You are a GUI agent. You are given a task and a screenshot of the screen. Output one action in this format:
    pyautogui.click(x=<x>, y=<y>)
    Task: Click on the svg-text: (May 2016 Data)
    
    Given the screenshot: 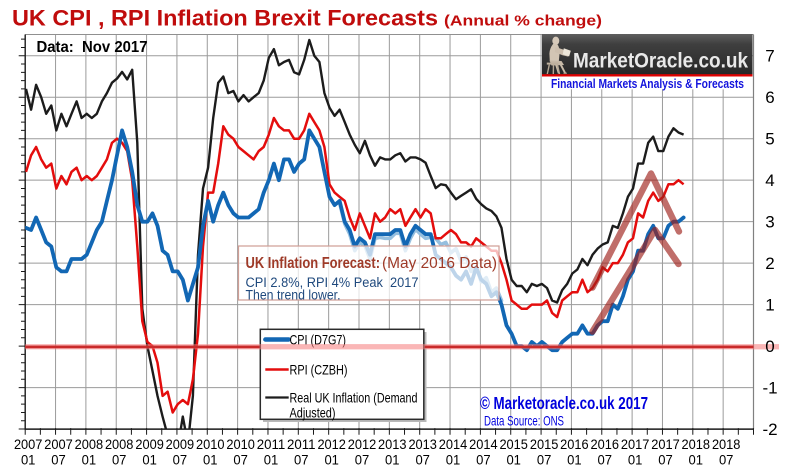 What is the action you would take?
    pyautogui.click(x=439, y=263)
    